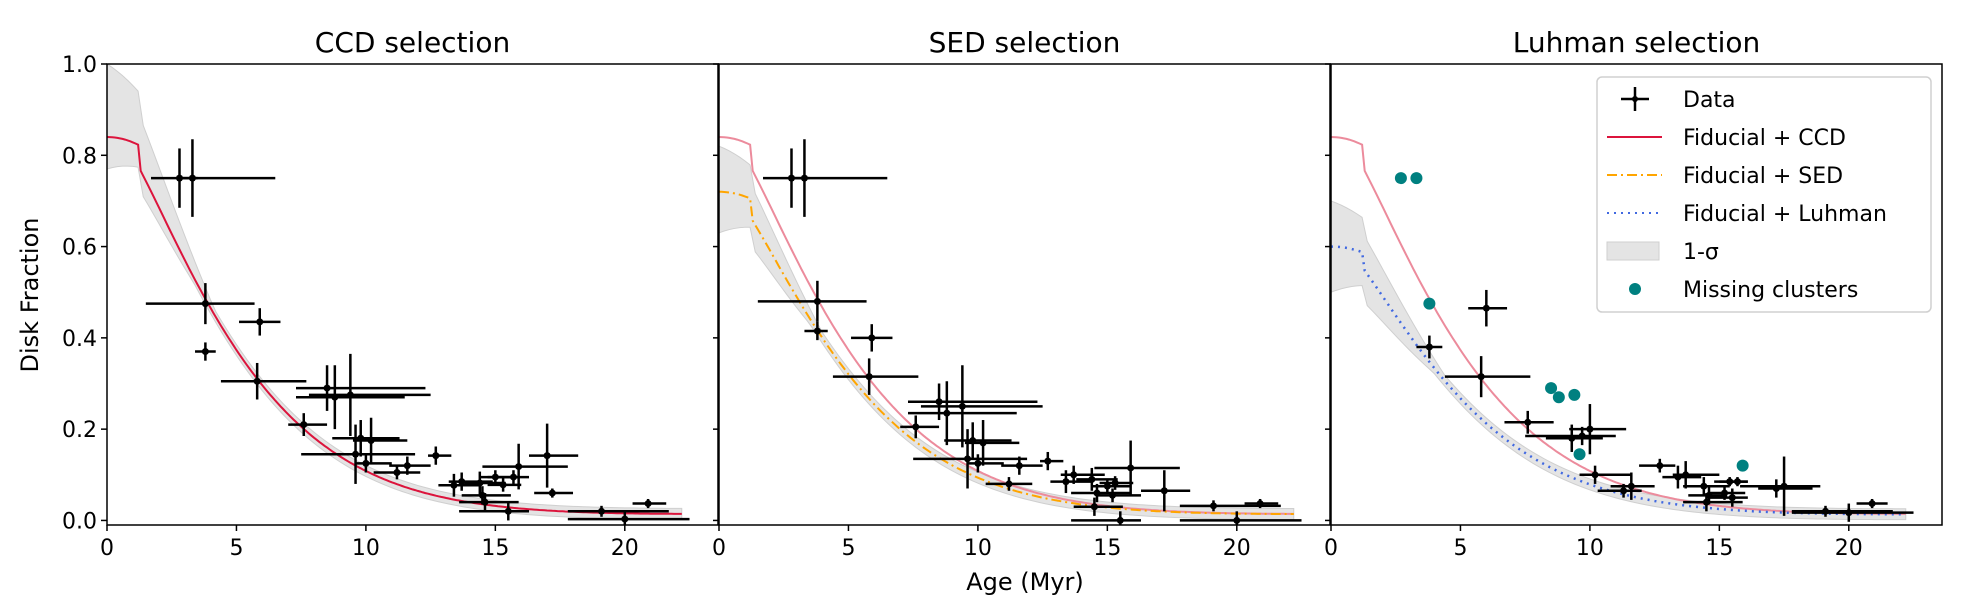 The image size is (1968, 603). Describe the element at coordinates (1743, 290) in the screenshot. I see `legend-entry-missing: Missing clusters` at that location.